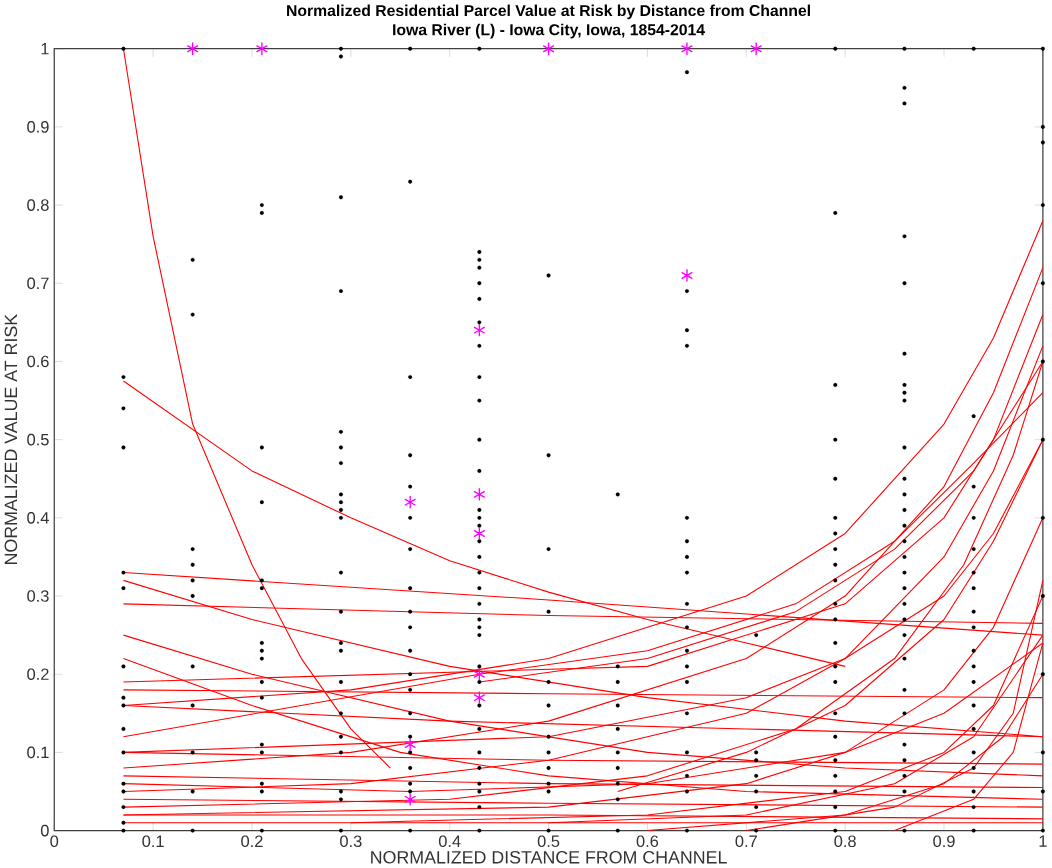  I want to click on chart-subtitle: Iowa River (L) - Iowa City, Iowa, 1854-2014, so click(549, 31).